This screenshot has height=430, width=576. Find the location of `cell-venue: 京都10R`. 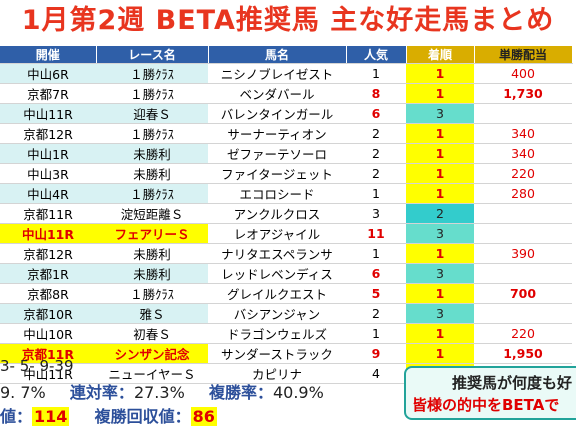

cell-venue: 京都10R is located at coordinates (48, 313).